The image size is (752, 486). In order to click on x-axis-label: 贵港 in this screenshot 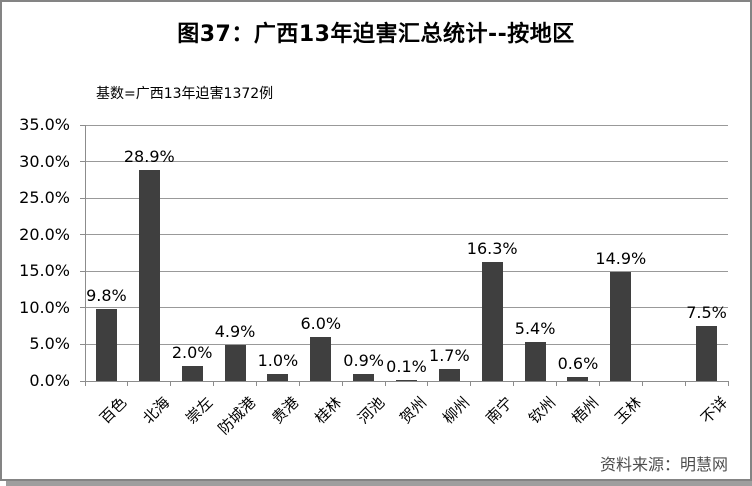, I will do `click(285, 410)`.